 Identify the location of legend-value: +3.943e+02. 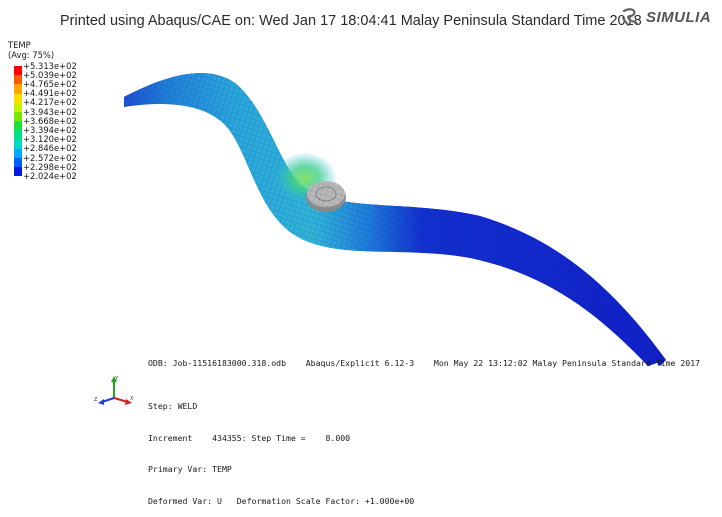
(50, 111).